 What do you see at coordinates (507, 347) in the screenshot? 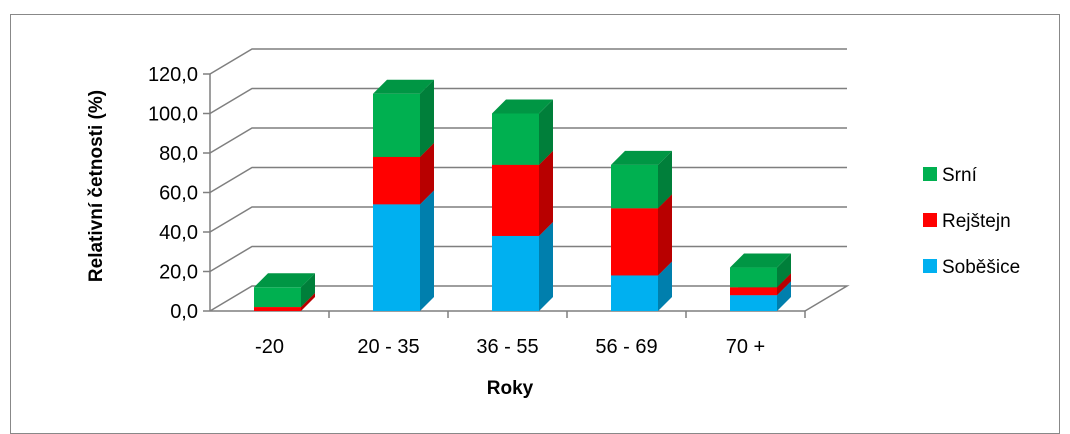
I see `x-tick-label: 36 - 55` at bounding box center [507, 347].